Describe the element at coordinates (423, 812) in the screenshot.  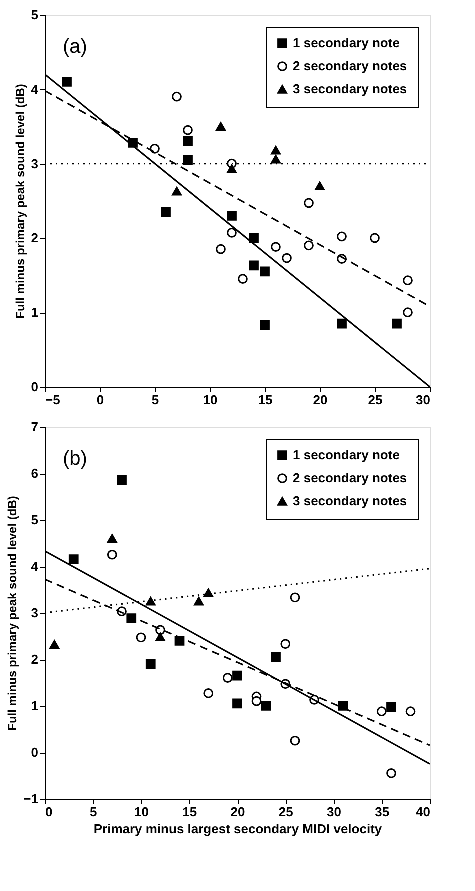
I see `x-tick-label: 40` at that location.